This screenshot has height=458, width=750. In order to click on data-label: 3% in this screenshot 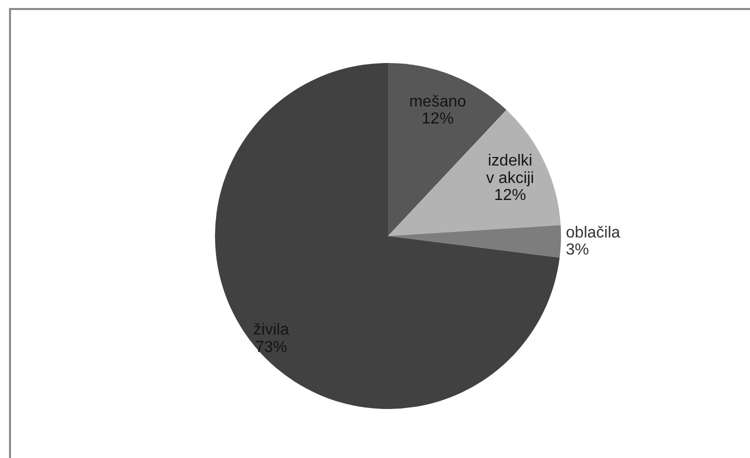, I will do `click(578, 250)`.